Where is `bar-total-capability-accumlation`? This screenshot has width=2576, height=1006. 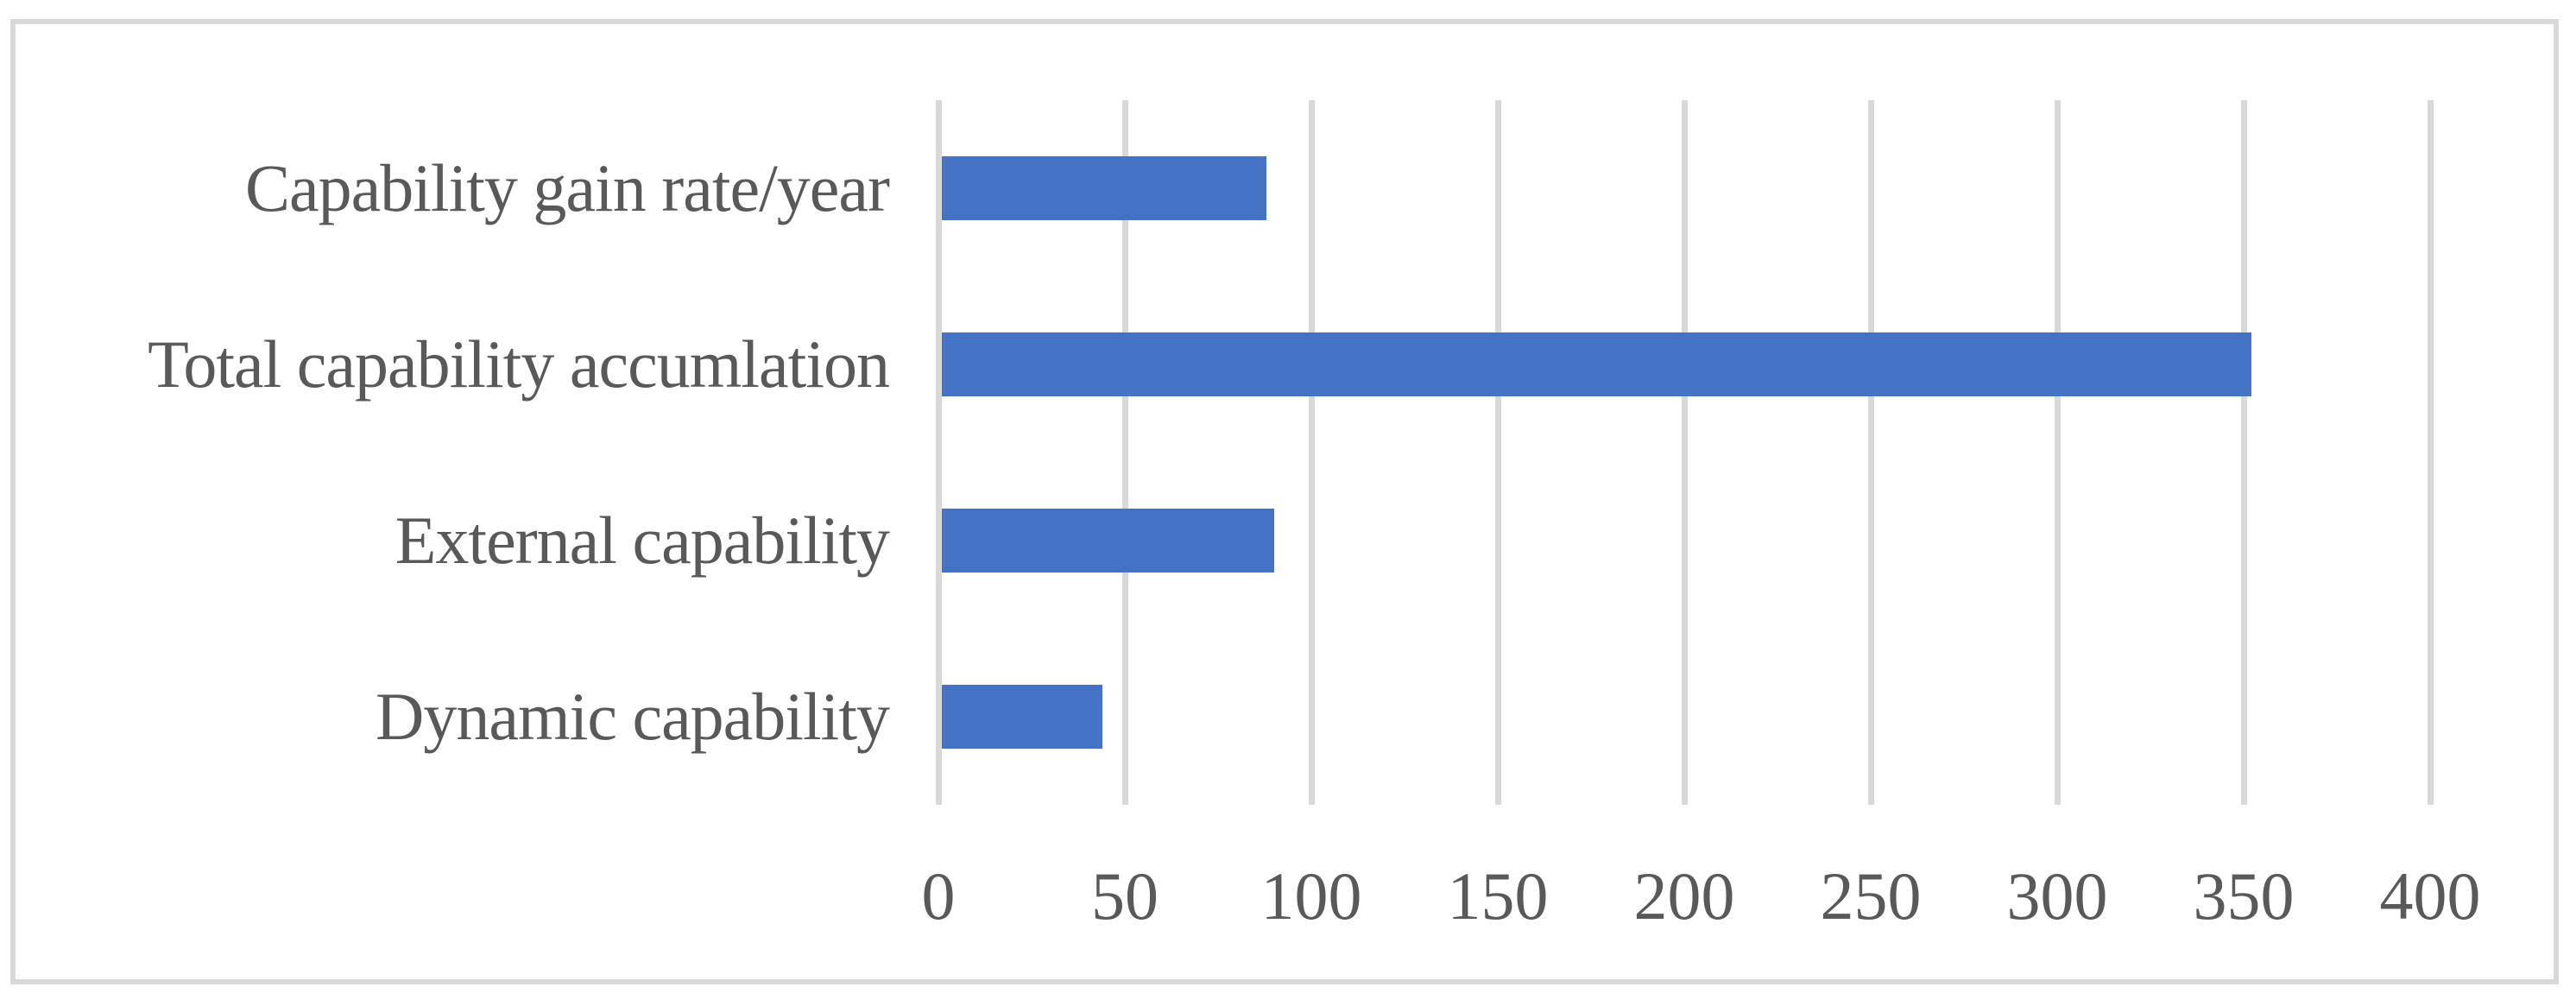 bar-total-capability-accumlation is located at coordinates (1596, 364).